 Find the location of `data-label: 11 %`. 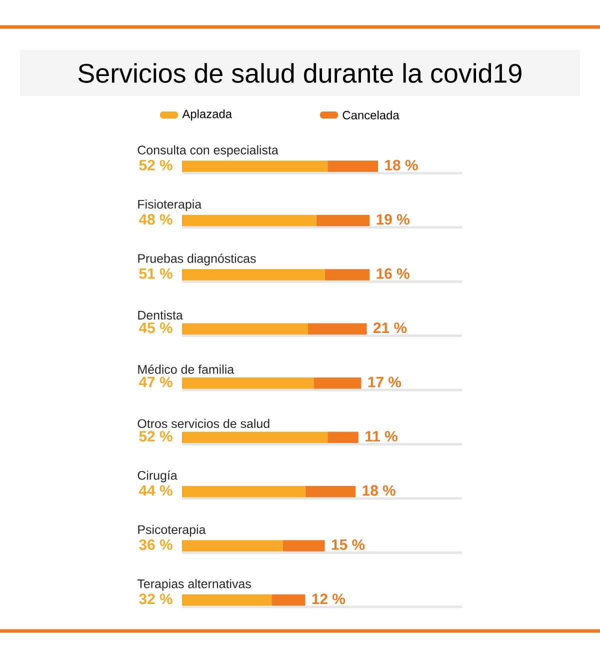

data-label: 11 % is located at coordinates (382, 436).